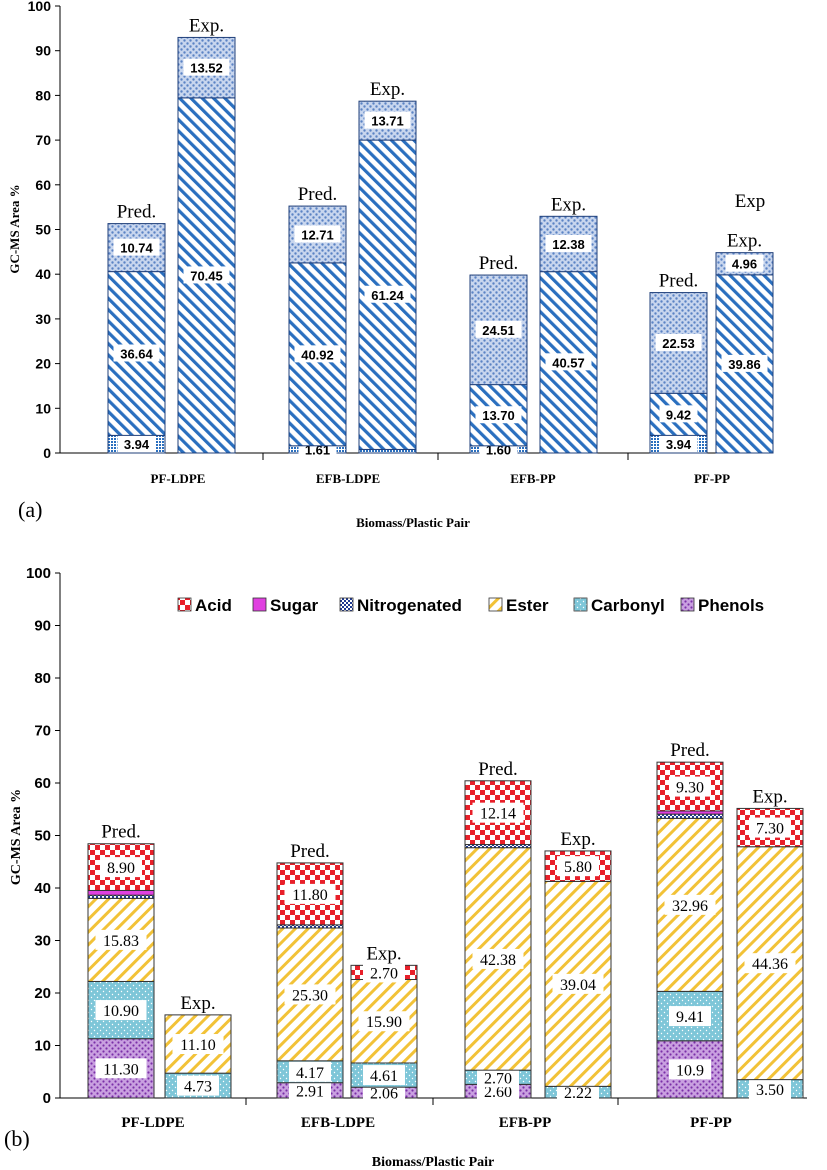 The width and height of the screenshot is (827, 1170). What do you see at coordinates (527, 605) in the screenshot?
I see `legend-label-ester: Ester` at bounding box center [527, 605].